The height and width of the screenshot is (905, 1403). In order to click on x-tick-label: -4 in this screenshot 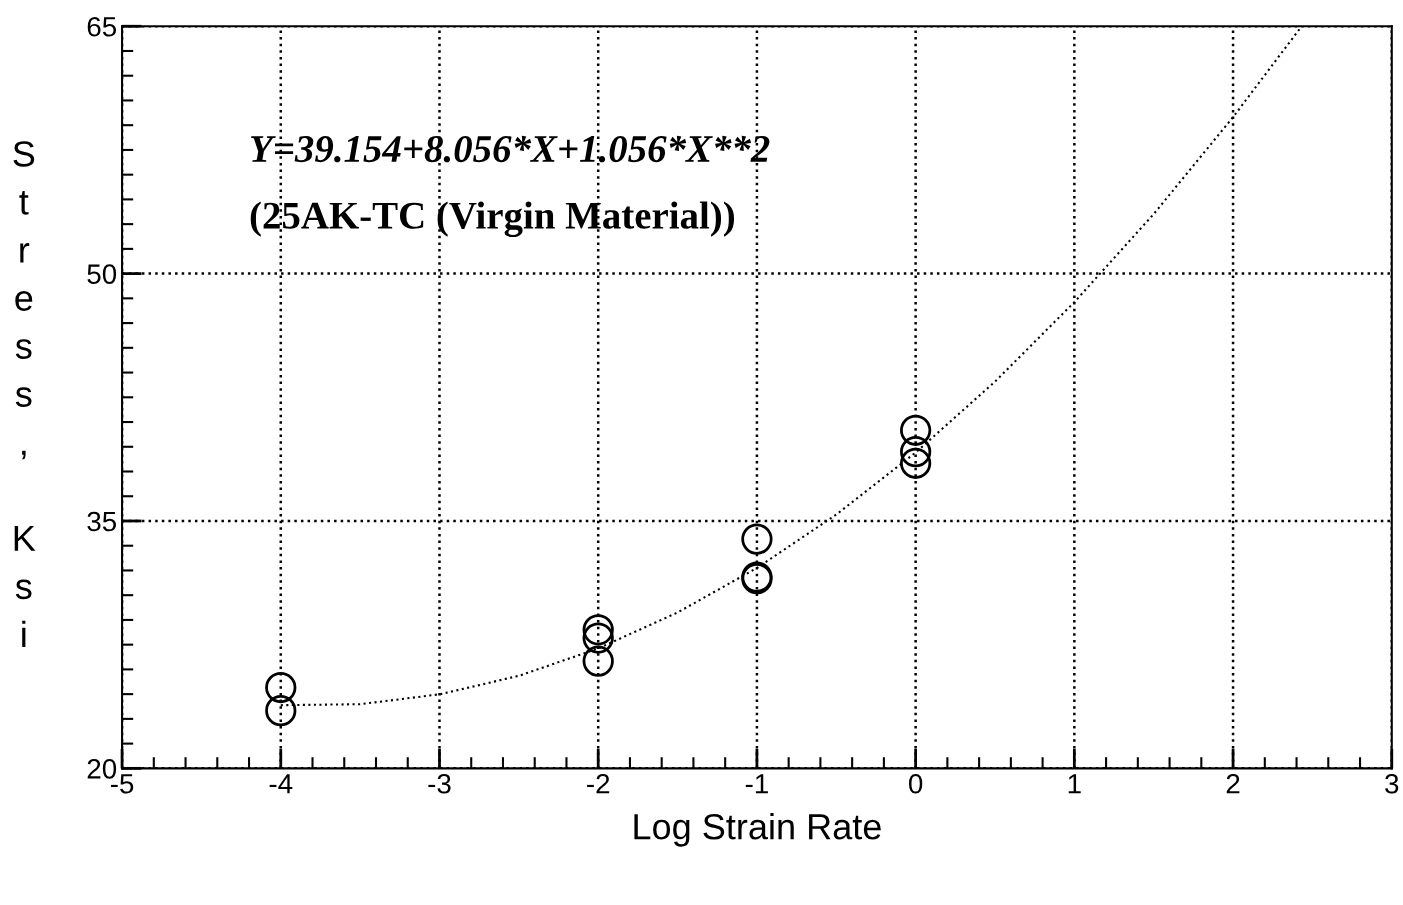, I will do `click(281, 784)`.